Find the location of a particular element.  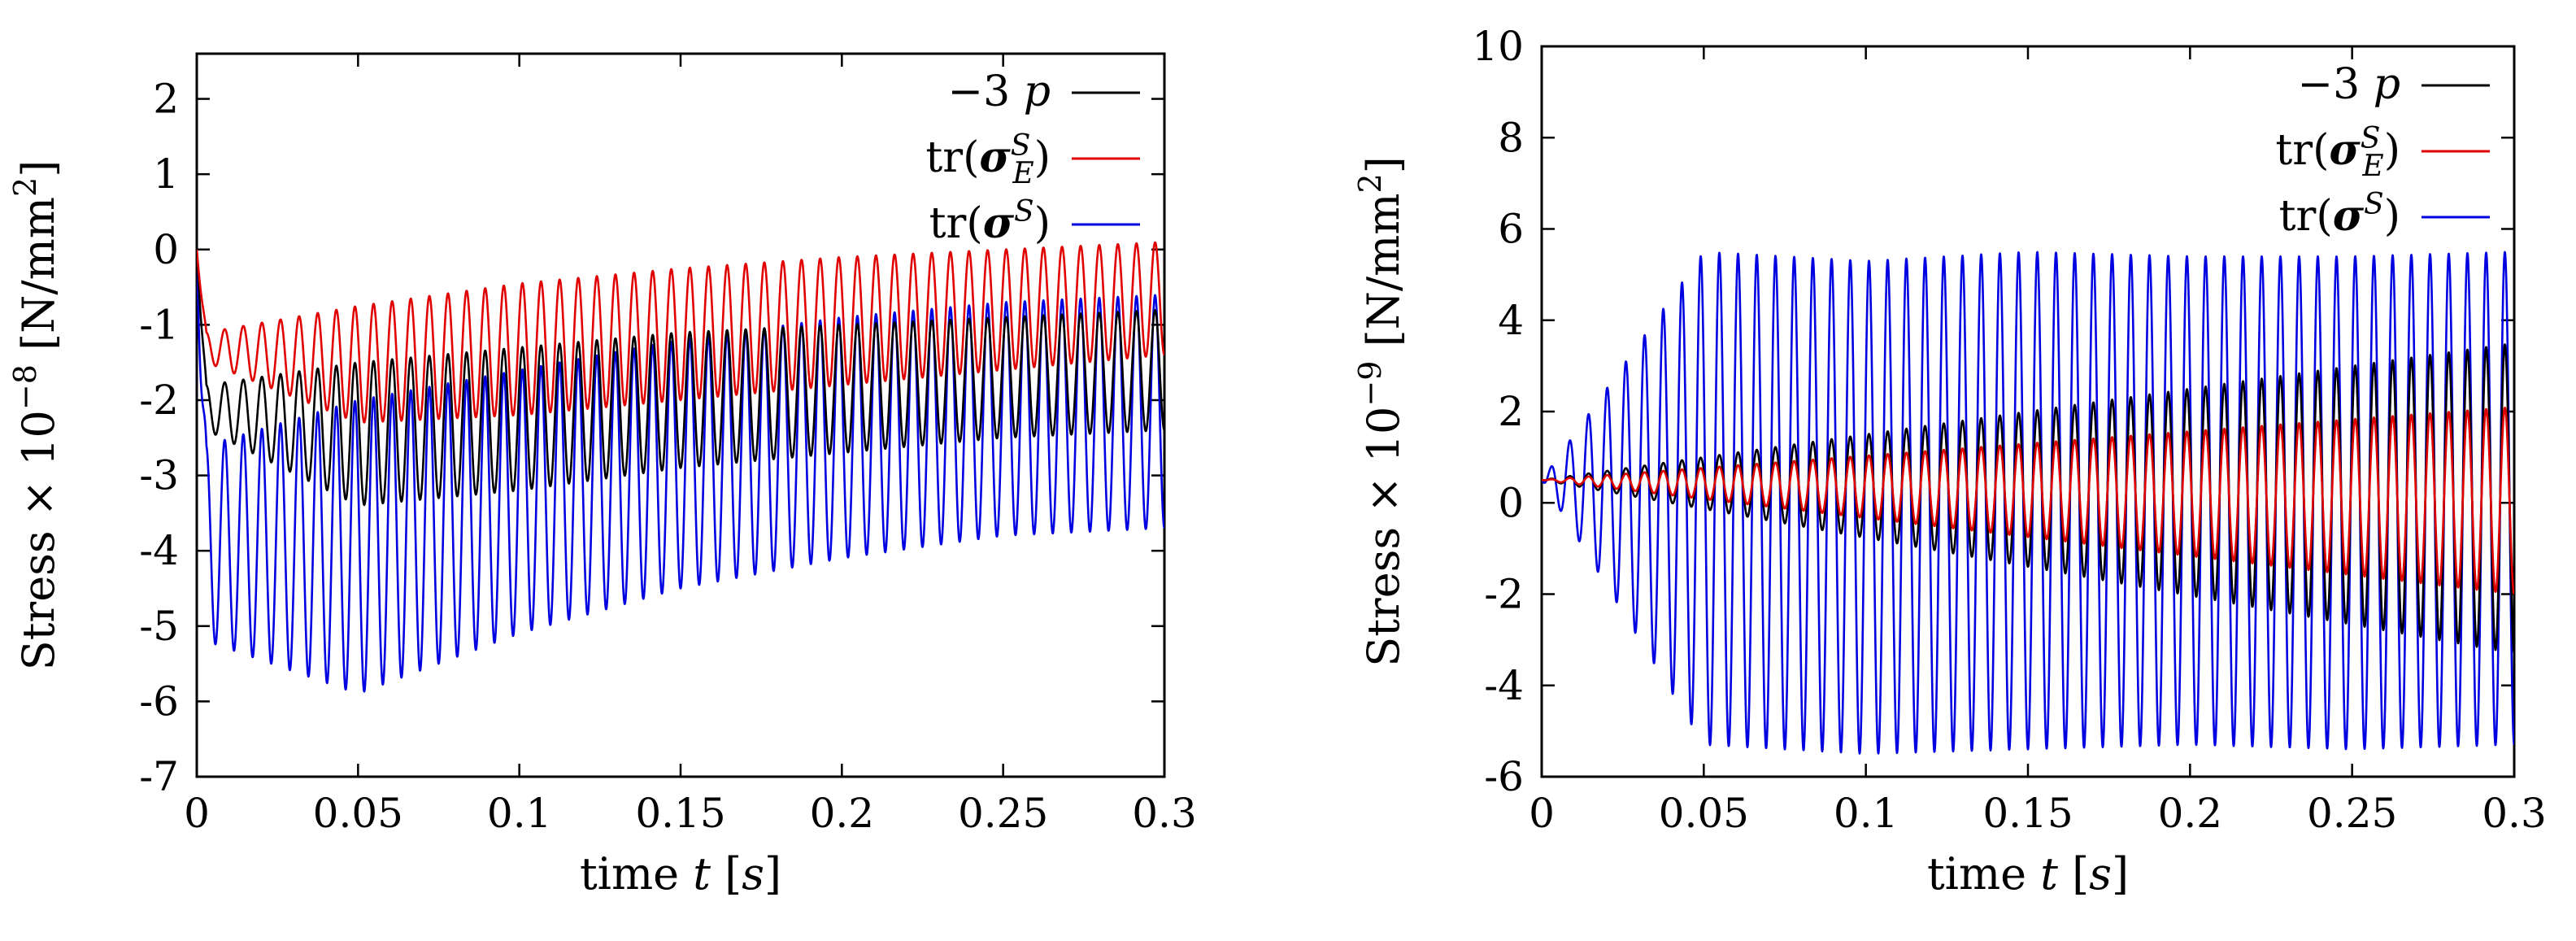

y-tick-label: -3 is located at coordinates (159, 476).